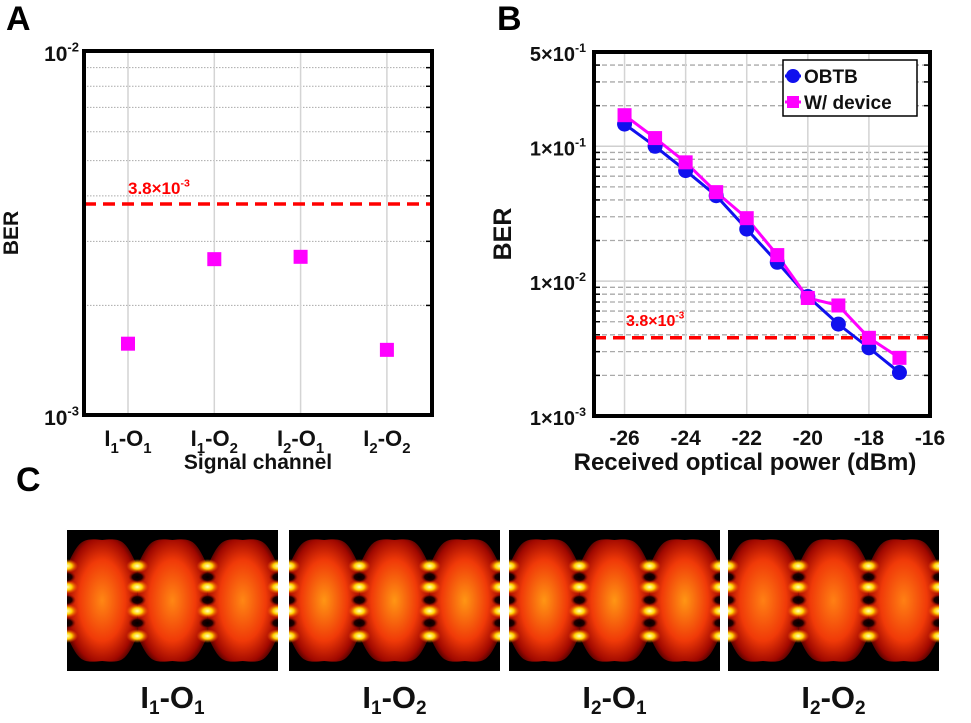 The width and height of the screenshot is (971, 723). What do you see at coordinates (869, 438) in the screenshot?
I see `b-xtick-label: -18` at bounding box center [869, 438].